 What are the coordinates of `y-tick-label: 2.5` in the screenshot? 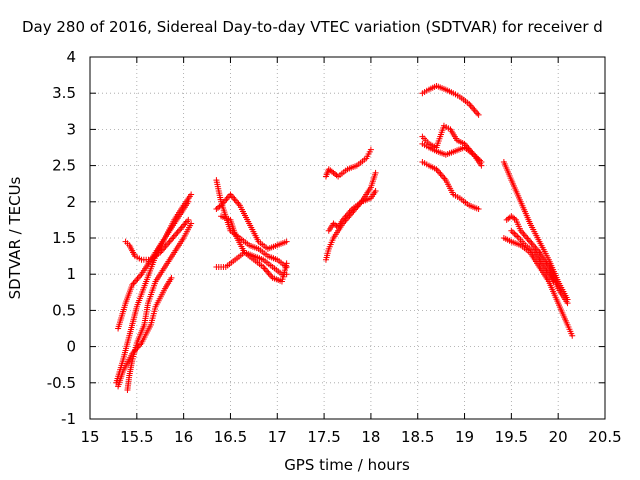 It's located at (64, 166).